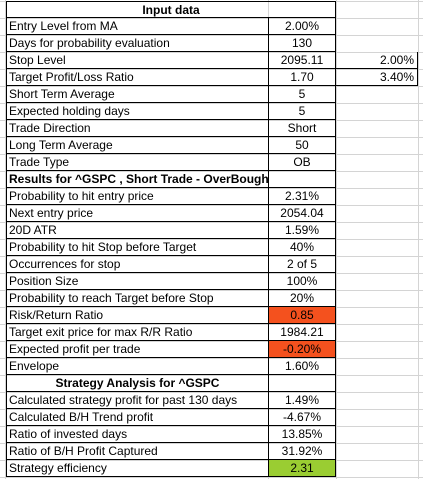 This screenshot has width=423, height=479. What do you see at coordinates (137, 230) in the screenshot?
I see `row-label: 20D ATR` at bounding box center [137, 230].